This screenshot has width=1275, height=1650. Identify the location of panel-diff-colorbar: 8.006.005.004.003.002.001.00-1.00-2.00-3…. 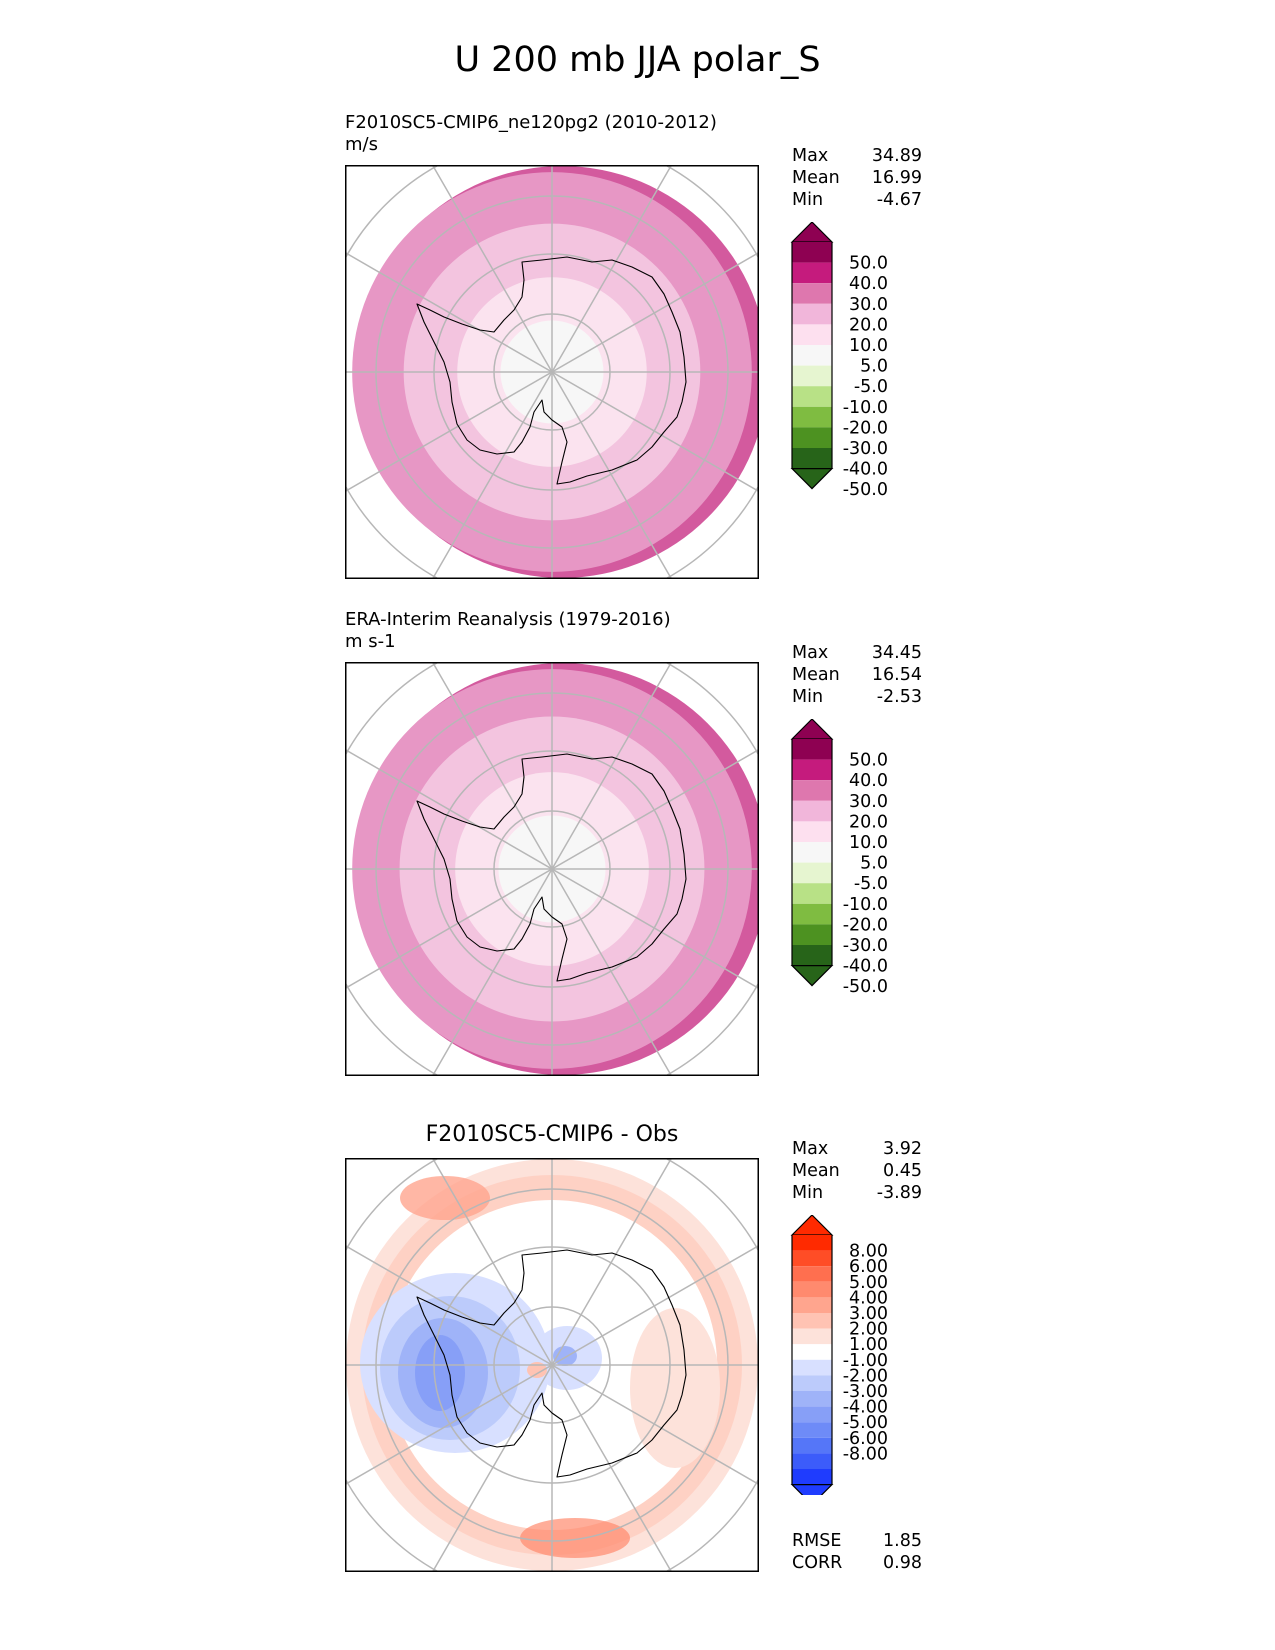
(839, 1355).